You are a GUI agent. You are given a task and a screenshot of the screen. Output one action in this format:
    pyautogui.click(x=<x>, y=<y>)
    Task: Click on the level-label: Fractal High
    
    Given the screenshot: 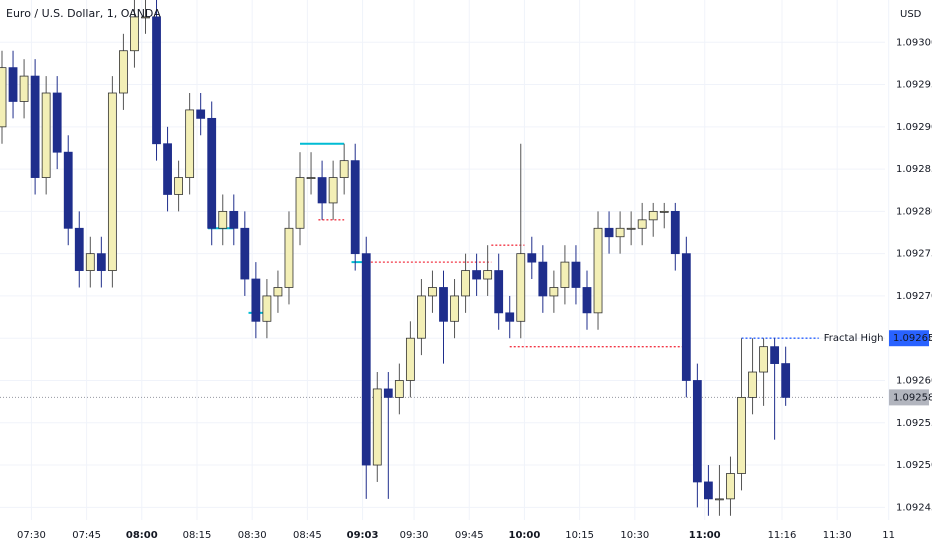 What is the action you would take?
    pyautogui.click(x=854, y=338)
    